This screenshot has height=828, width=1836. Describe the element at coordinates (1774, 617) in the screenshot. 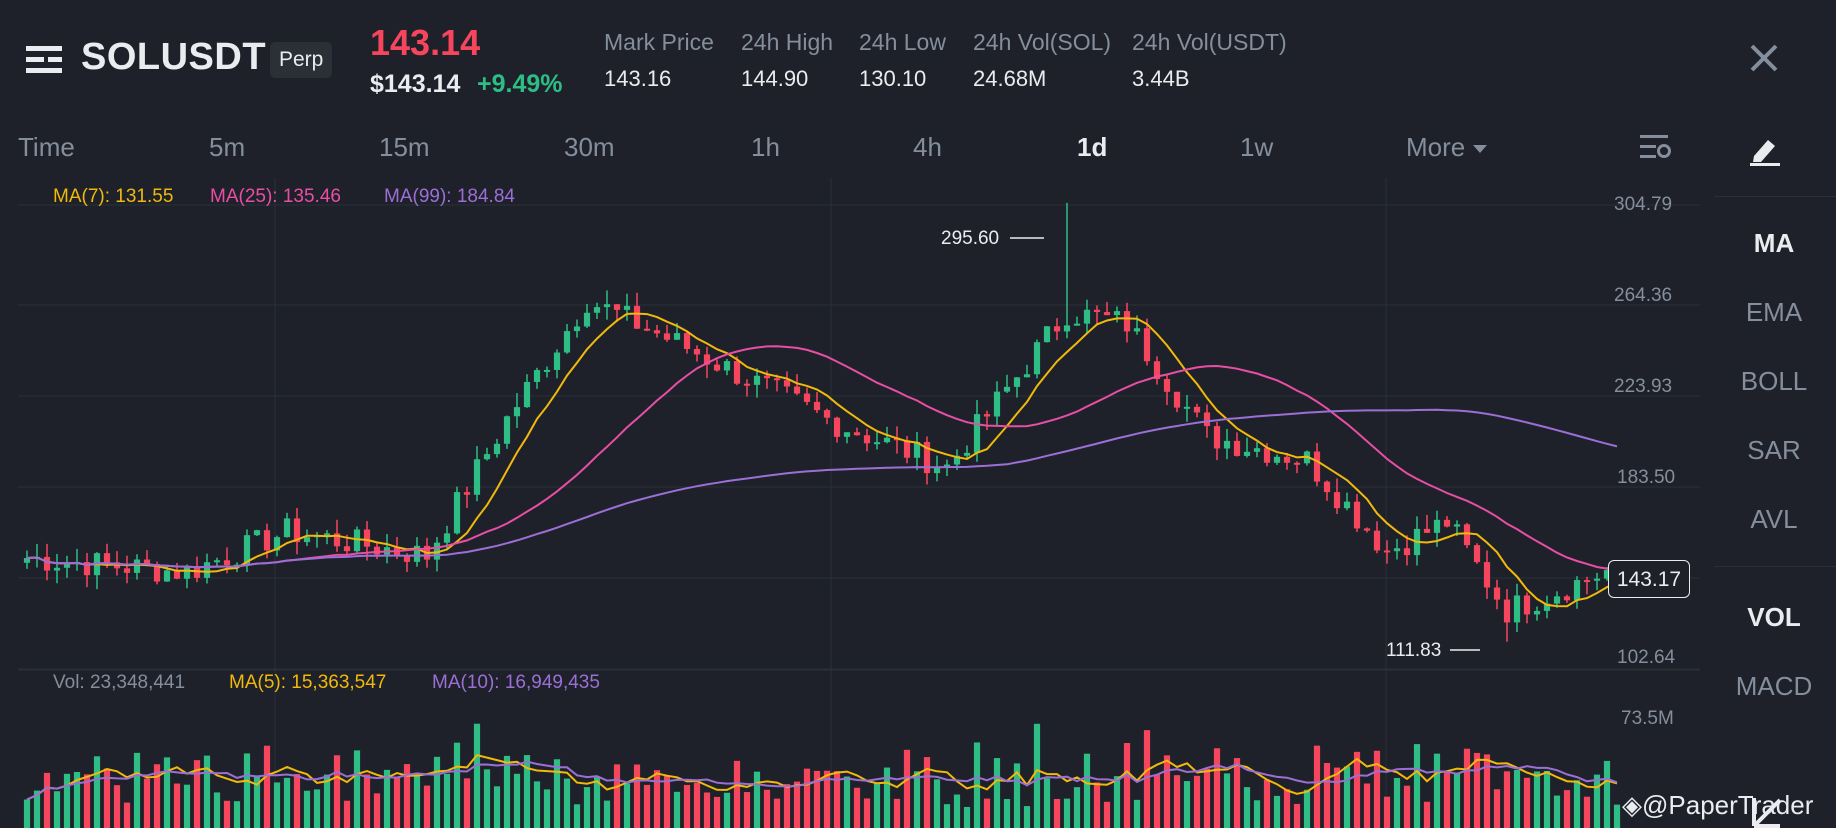

I see `indicator-vol: VOL` at that location.